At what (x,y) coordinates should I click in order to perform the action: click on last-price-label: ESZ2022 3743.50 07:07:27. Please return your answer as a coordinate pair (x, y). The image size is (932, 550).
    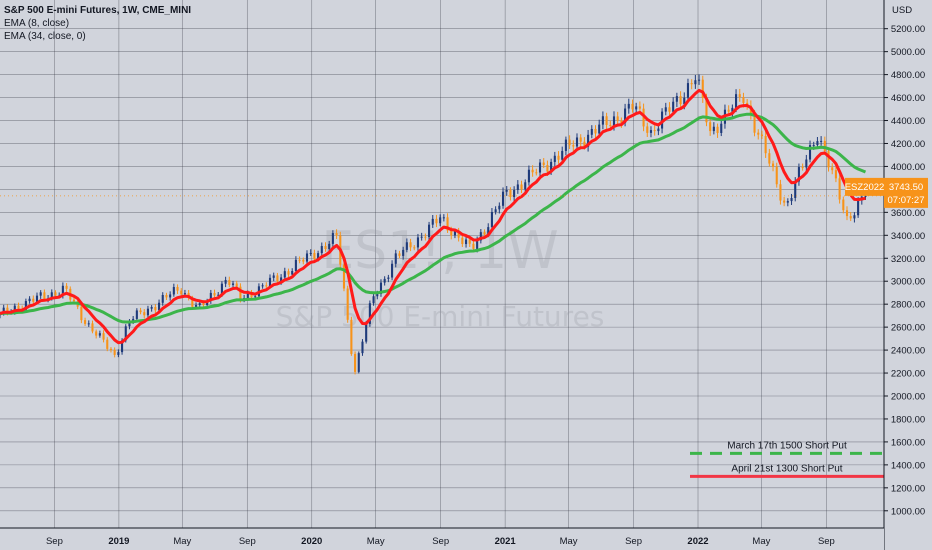
    Looking at the image, I should click on (886, 192).